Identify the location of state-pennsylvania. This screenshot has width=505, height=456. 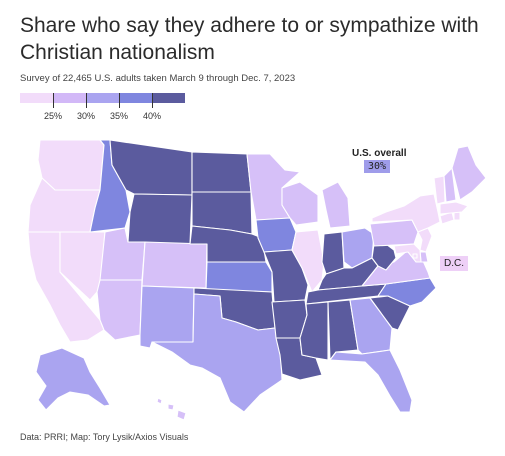
(394, 233).